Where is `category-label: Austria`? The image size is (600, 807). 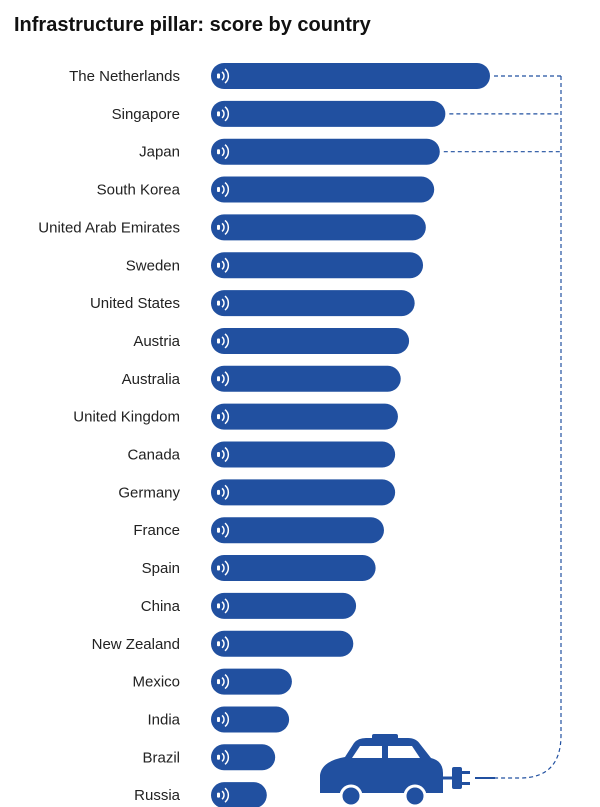 category-label: Austria is located at coordinates (156, 341).